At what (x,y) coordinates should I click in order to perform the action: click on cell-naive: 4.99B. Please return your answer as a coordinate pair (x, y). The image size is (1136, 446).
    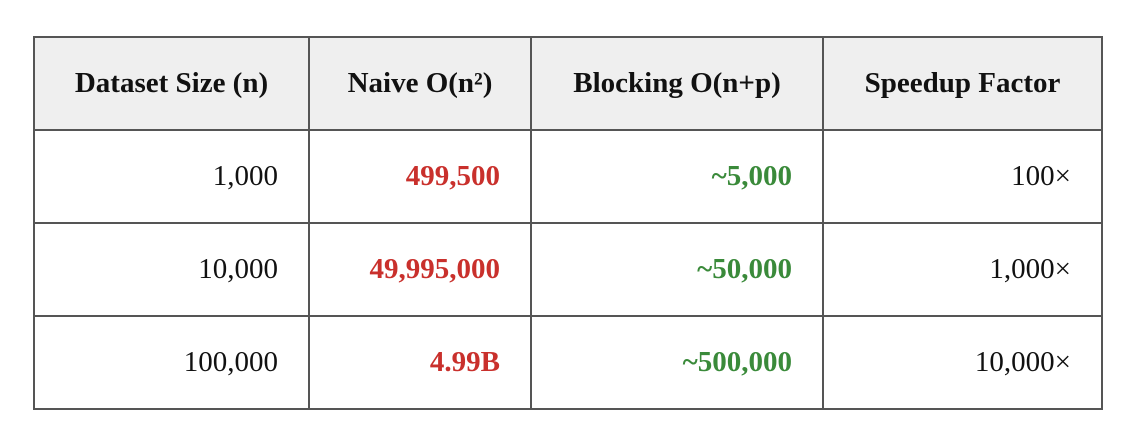
    Looking at the image, I should click on (420, 362).